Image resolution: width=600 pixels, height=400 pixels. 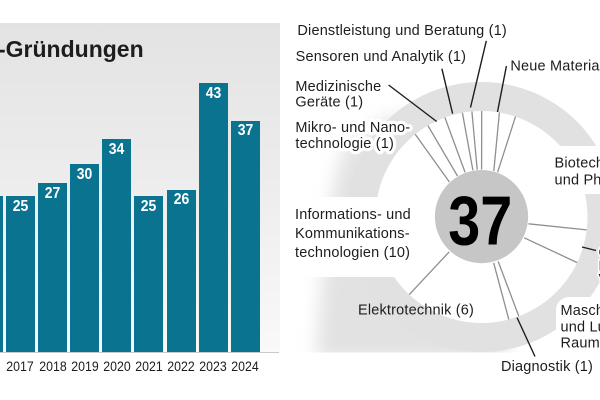 What do you see at coordinates (580, 311) in the screenshot?
I see `svg-text: Maschinenbau` at bounding box center [580, 311].